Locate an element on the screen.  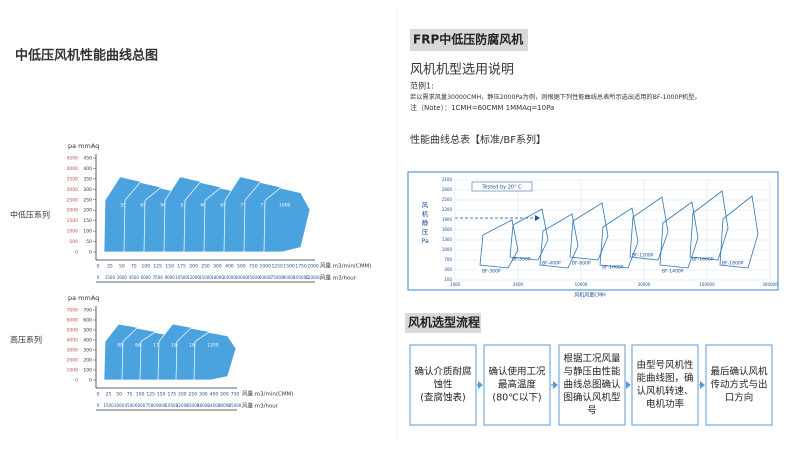
x-tick-label: 300 is located at coordinates (203, 395).